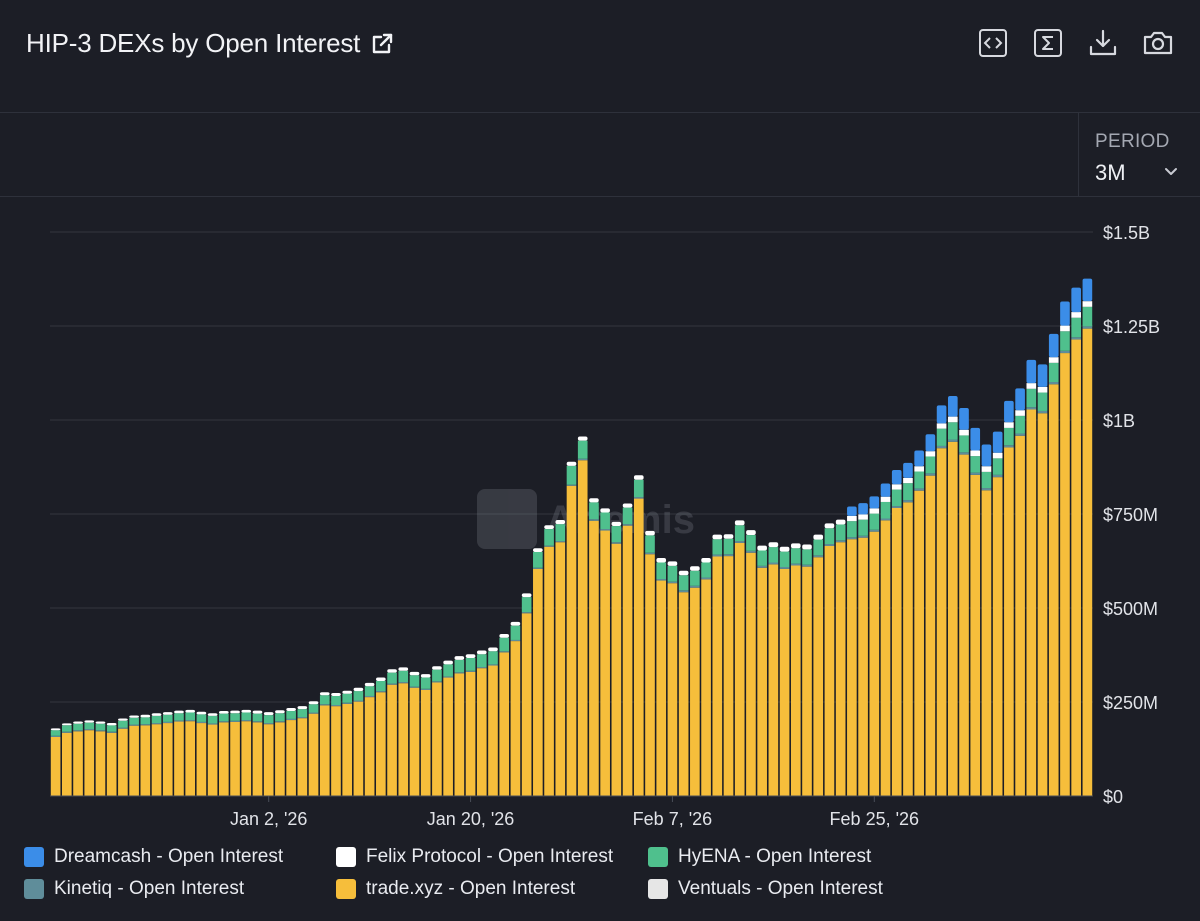 The height and width of the screenshot is (921, 1200). What do you see at coordinates (1075, 43) in the screenshot?
I see `toolbar` at bounding box center [1075, 43].